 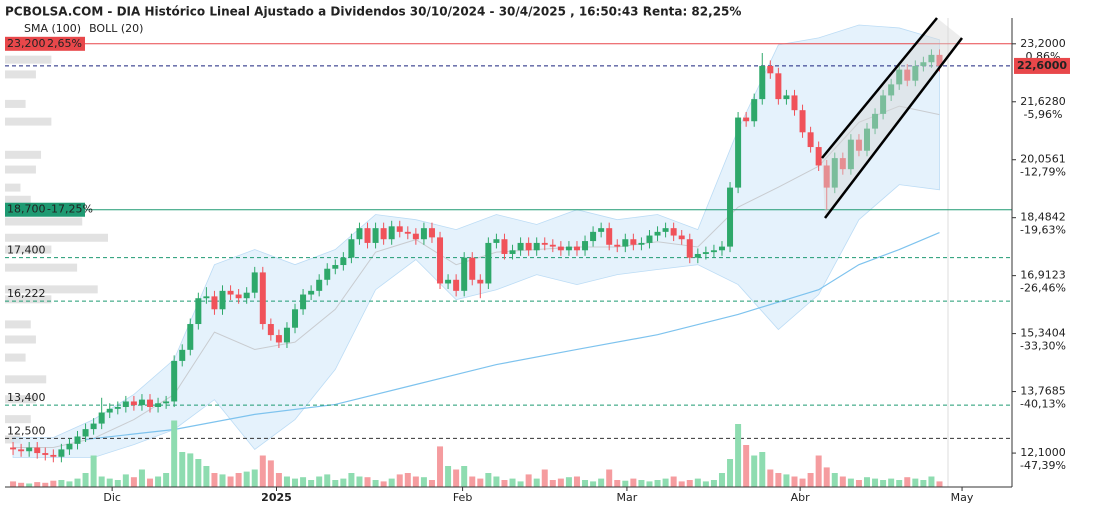 I want to click on x-tick-label: Abr, so click(x=801, y=497).